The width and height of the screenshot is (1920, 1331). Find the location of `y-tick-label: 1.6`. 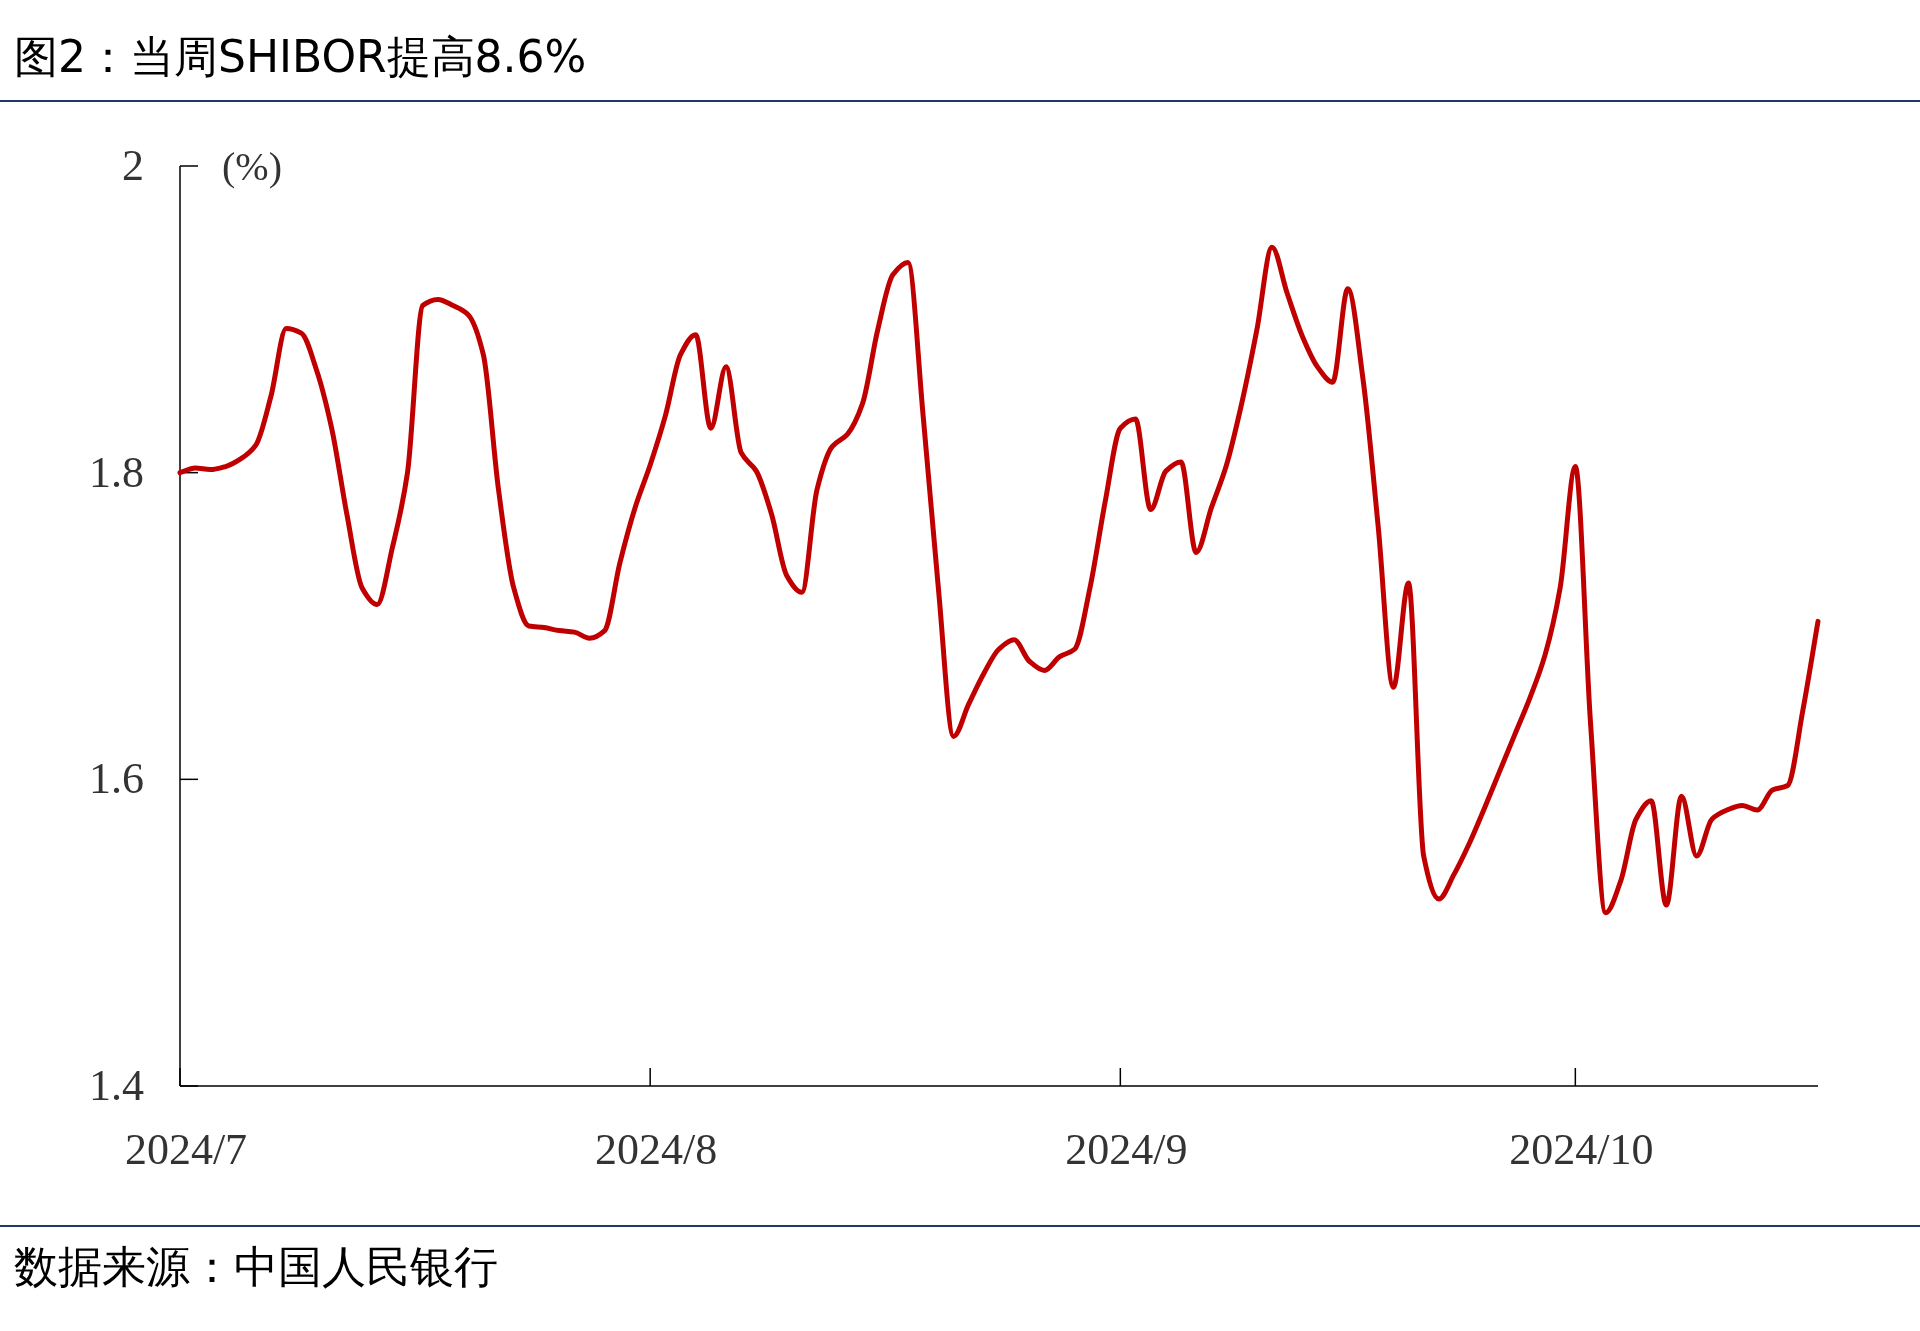

y-tick-label: 1.6 is located at coordinates (116, 779).